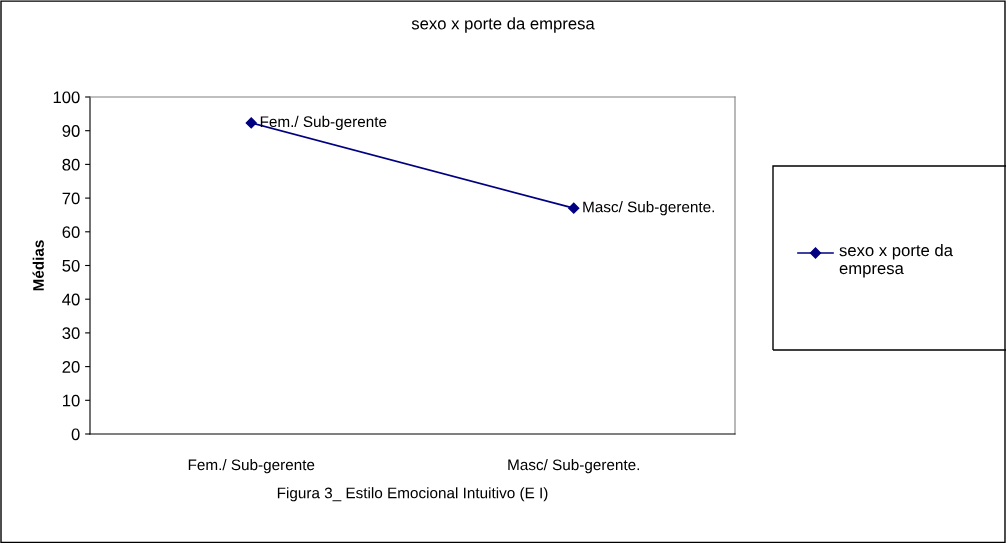 Image resolution: width=1006 pixels, height=543 pixels. What do you see at coordinates (503, 25) in the screenshot?
I see `chart-title: sexo x porte da empresa` at bounding box center [503, 25].